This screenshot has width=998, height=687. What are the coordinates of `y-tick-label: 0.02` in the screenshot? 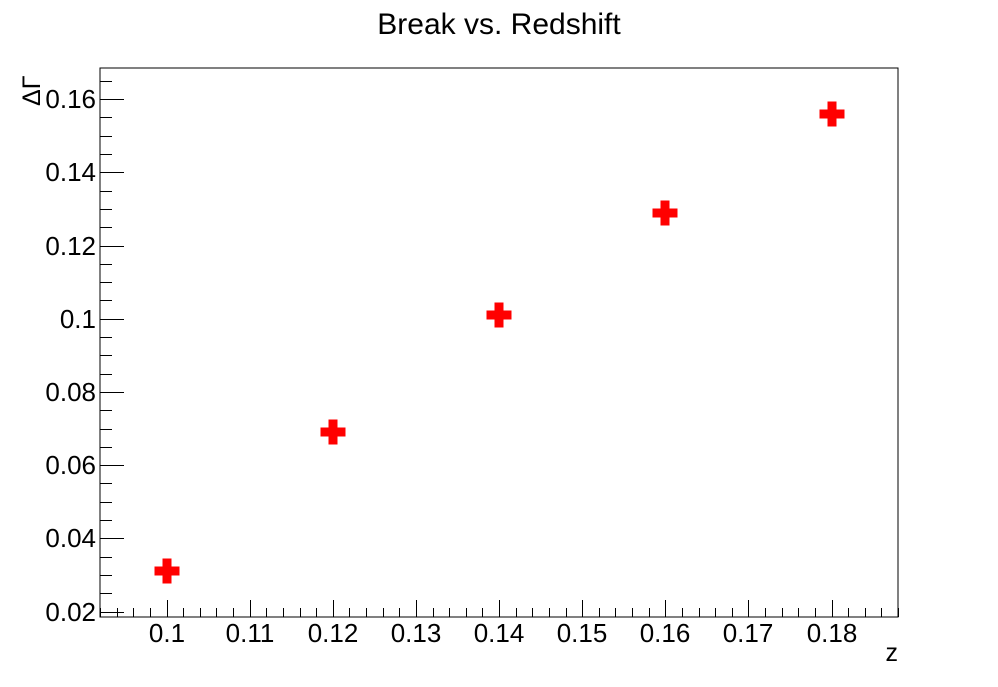 It's located at (70, 612).